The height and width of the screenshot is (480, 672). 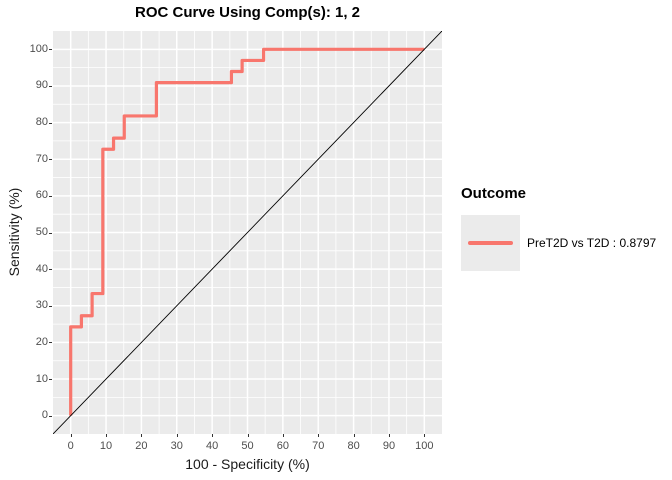 What do you see at coordinates (41, 378) in the screenshot?
I see `y-tick-label: 10` at bounding box center [41, 378].